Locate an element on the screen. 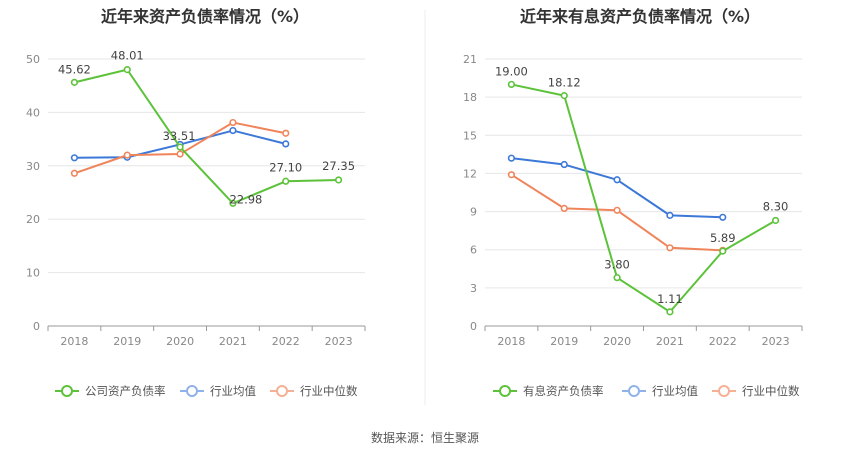 This screenshot has height=459, width=850. legend-item: 公司资产负债率 is located at coordinates (110, 391).